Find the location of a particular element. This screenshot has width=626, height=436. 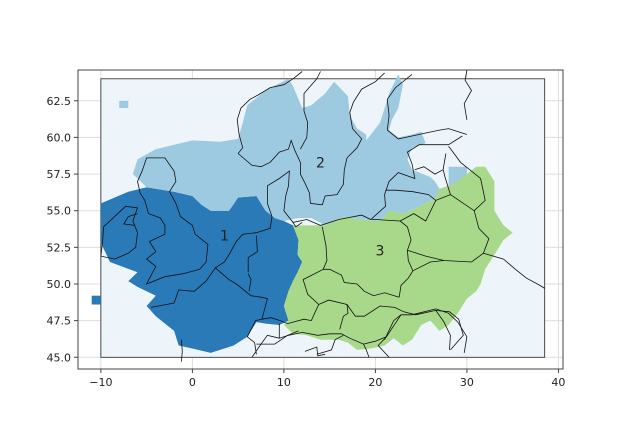

x-tick-label: 30 is located at coordinates (467, 382).